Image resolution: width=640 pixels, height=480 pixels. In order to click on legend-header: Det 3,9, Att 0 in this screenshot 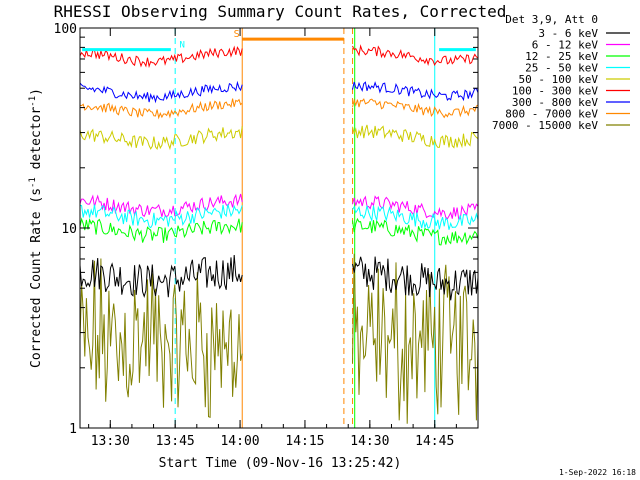, I will do `click(551, 19)`.